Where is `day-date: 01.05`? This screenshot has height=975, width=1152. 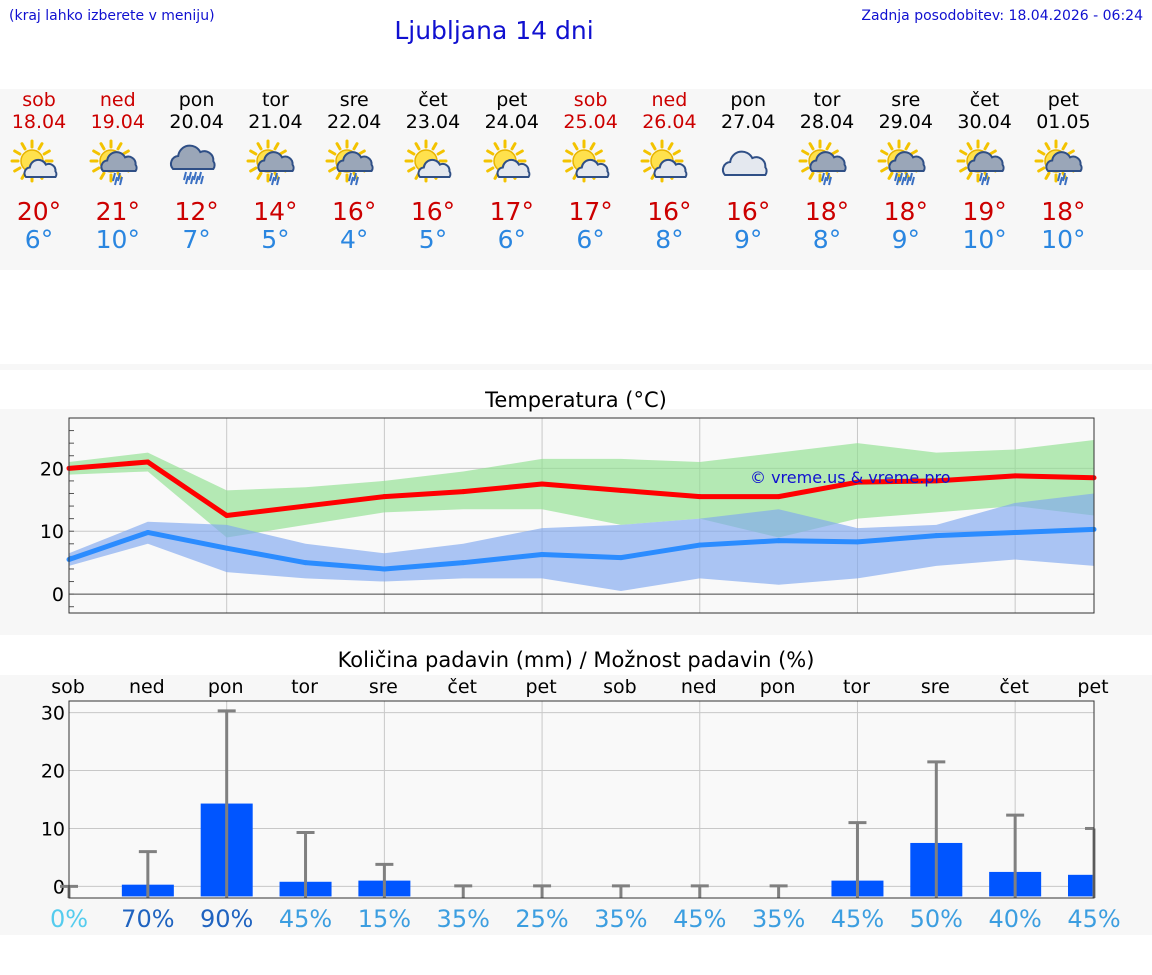 day-date: 01.05 is located at coordinates (1063, 122).